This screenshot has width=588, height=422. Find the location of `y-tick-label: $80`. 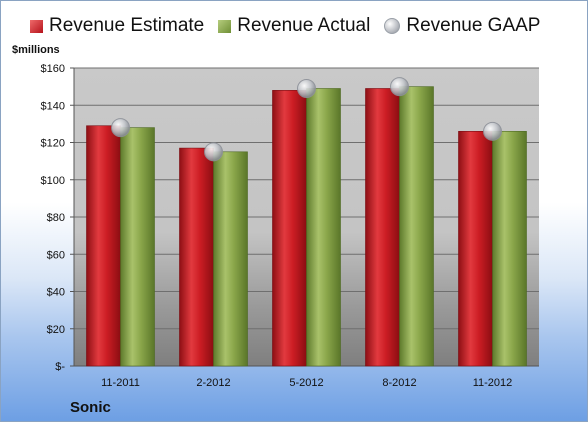

y-tick-label: $80 is located at coordinates (56, 218).